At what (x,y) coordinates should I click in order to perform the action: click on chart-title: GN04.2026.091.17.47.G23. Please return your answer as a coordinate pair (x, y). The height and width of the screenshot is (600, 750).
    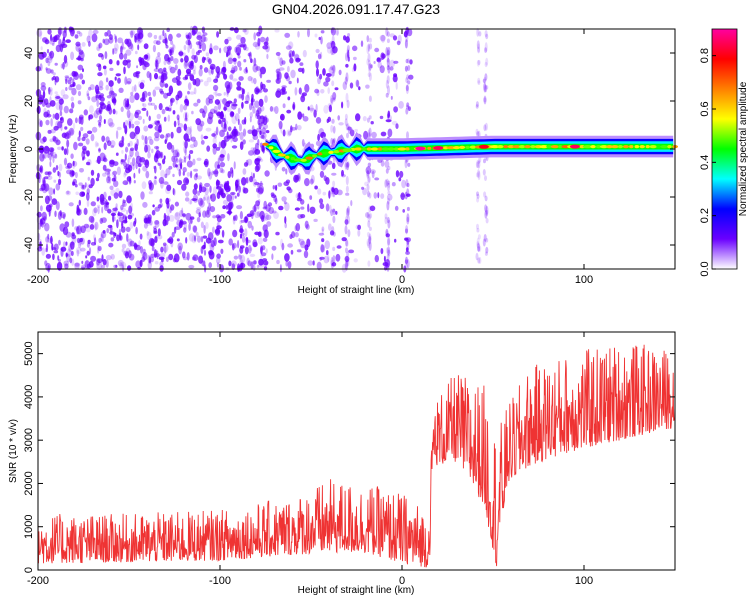
    Looking at the image, I should click on (356, 9).